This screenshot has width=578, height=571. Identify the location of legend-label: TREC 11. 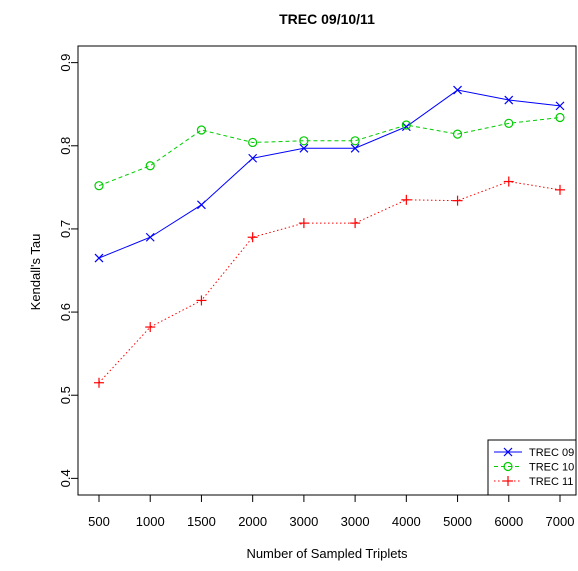
(551, 482).